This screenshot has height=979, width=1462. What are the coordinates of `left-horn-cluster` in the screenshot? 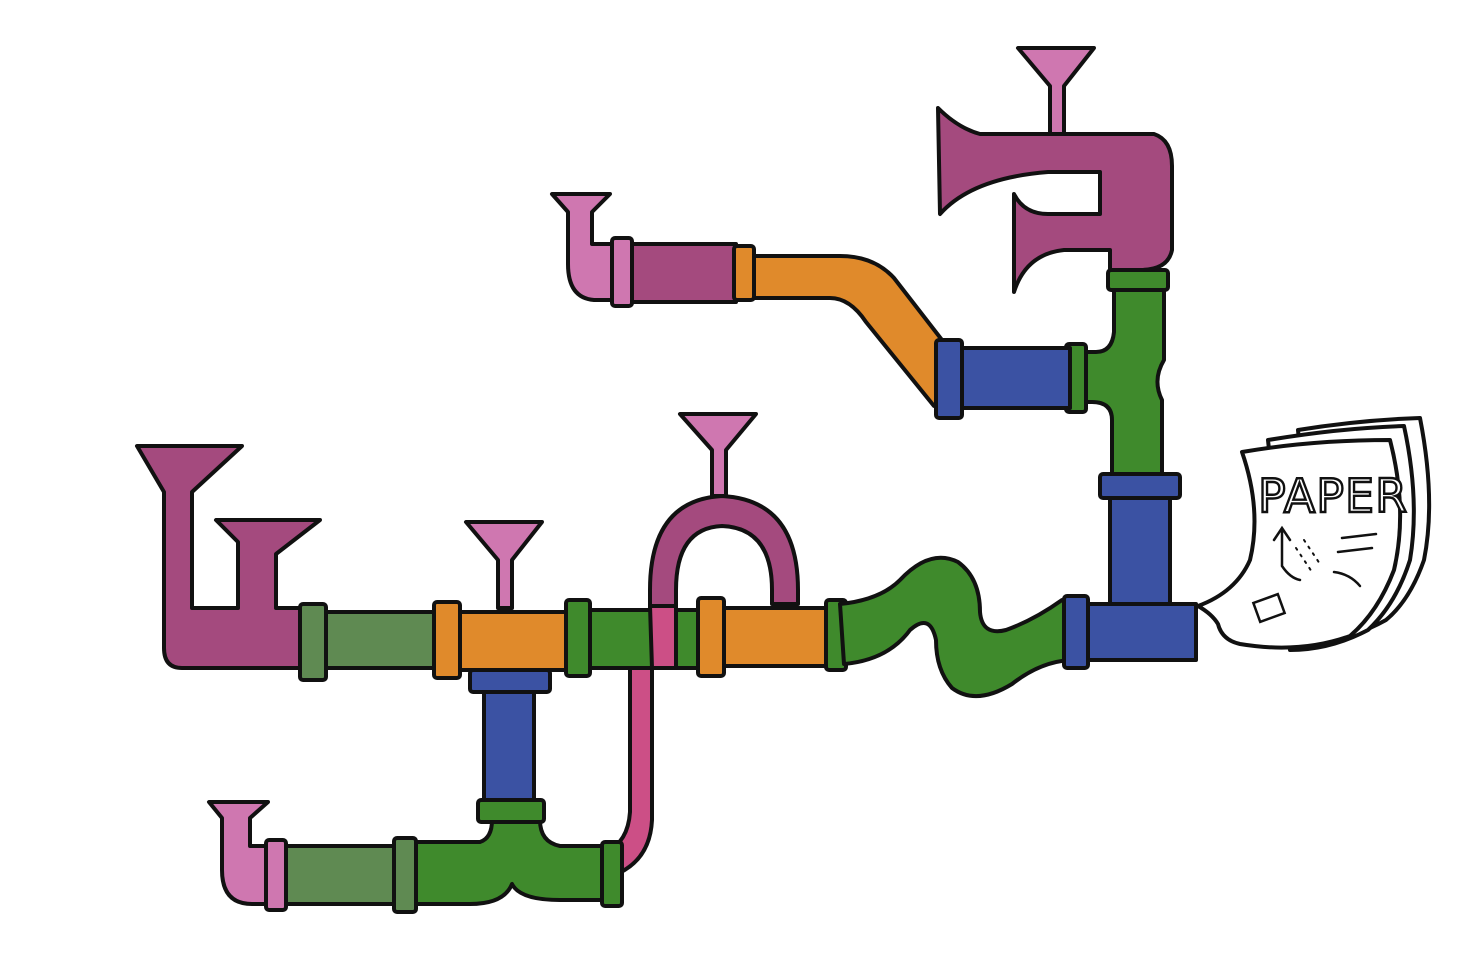 It's located at (228, 557).